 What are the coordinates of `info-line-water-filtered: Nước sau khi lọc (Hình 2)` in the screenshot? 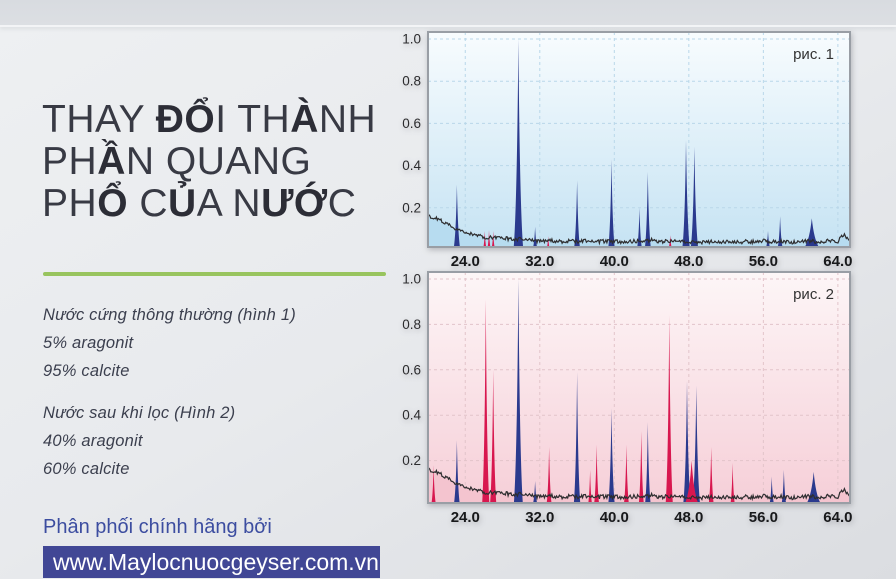 It's located at (139, 413).